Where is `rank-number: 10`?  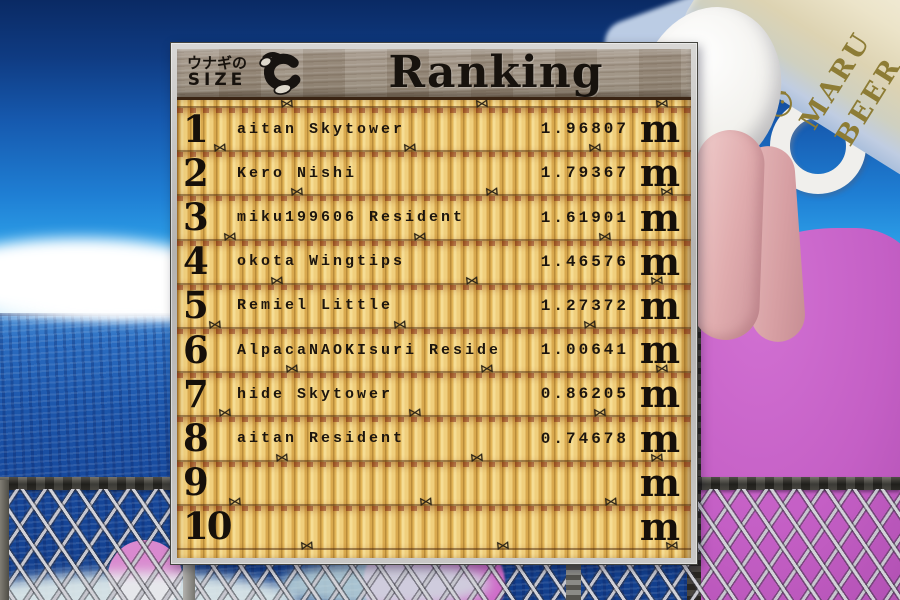 rank-number: 10 is located at coordinates (208, 526).